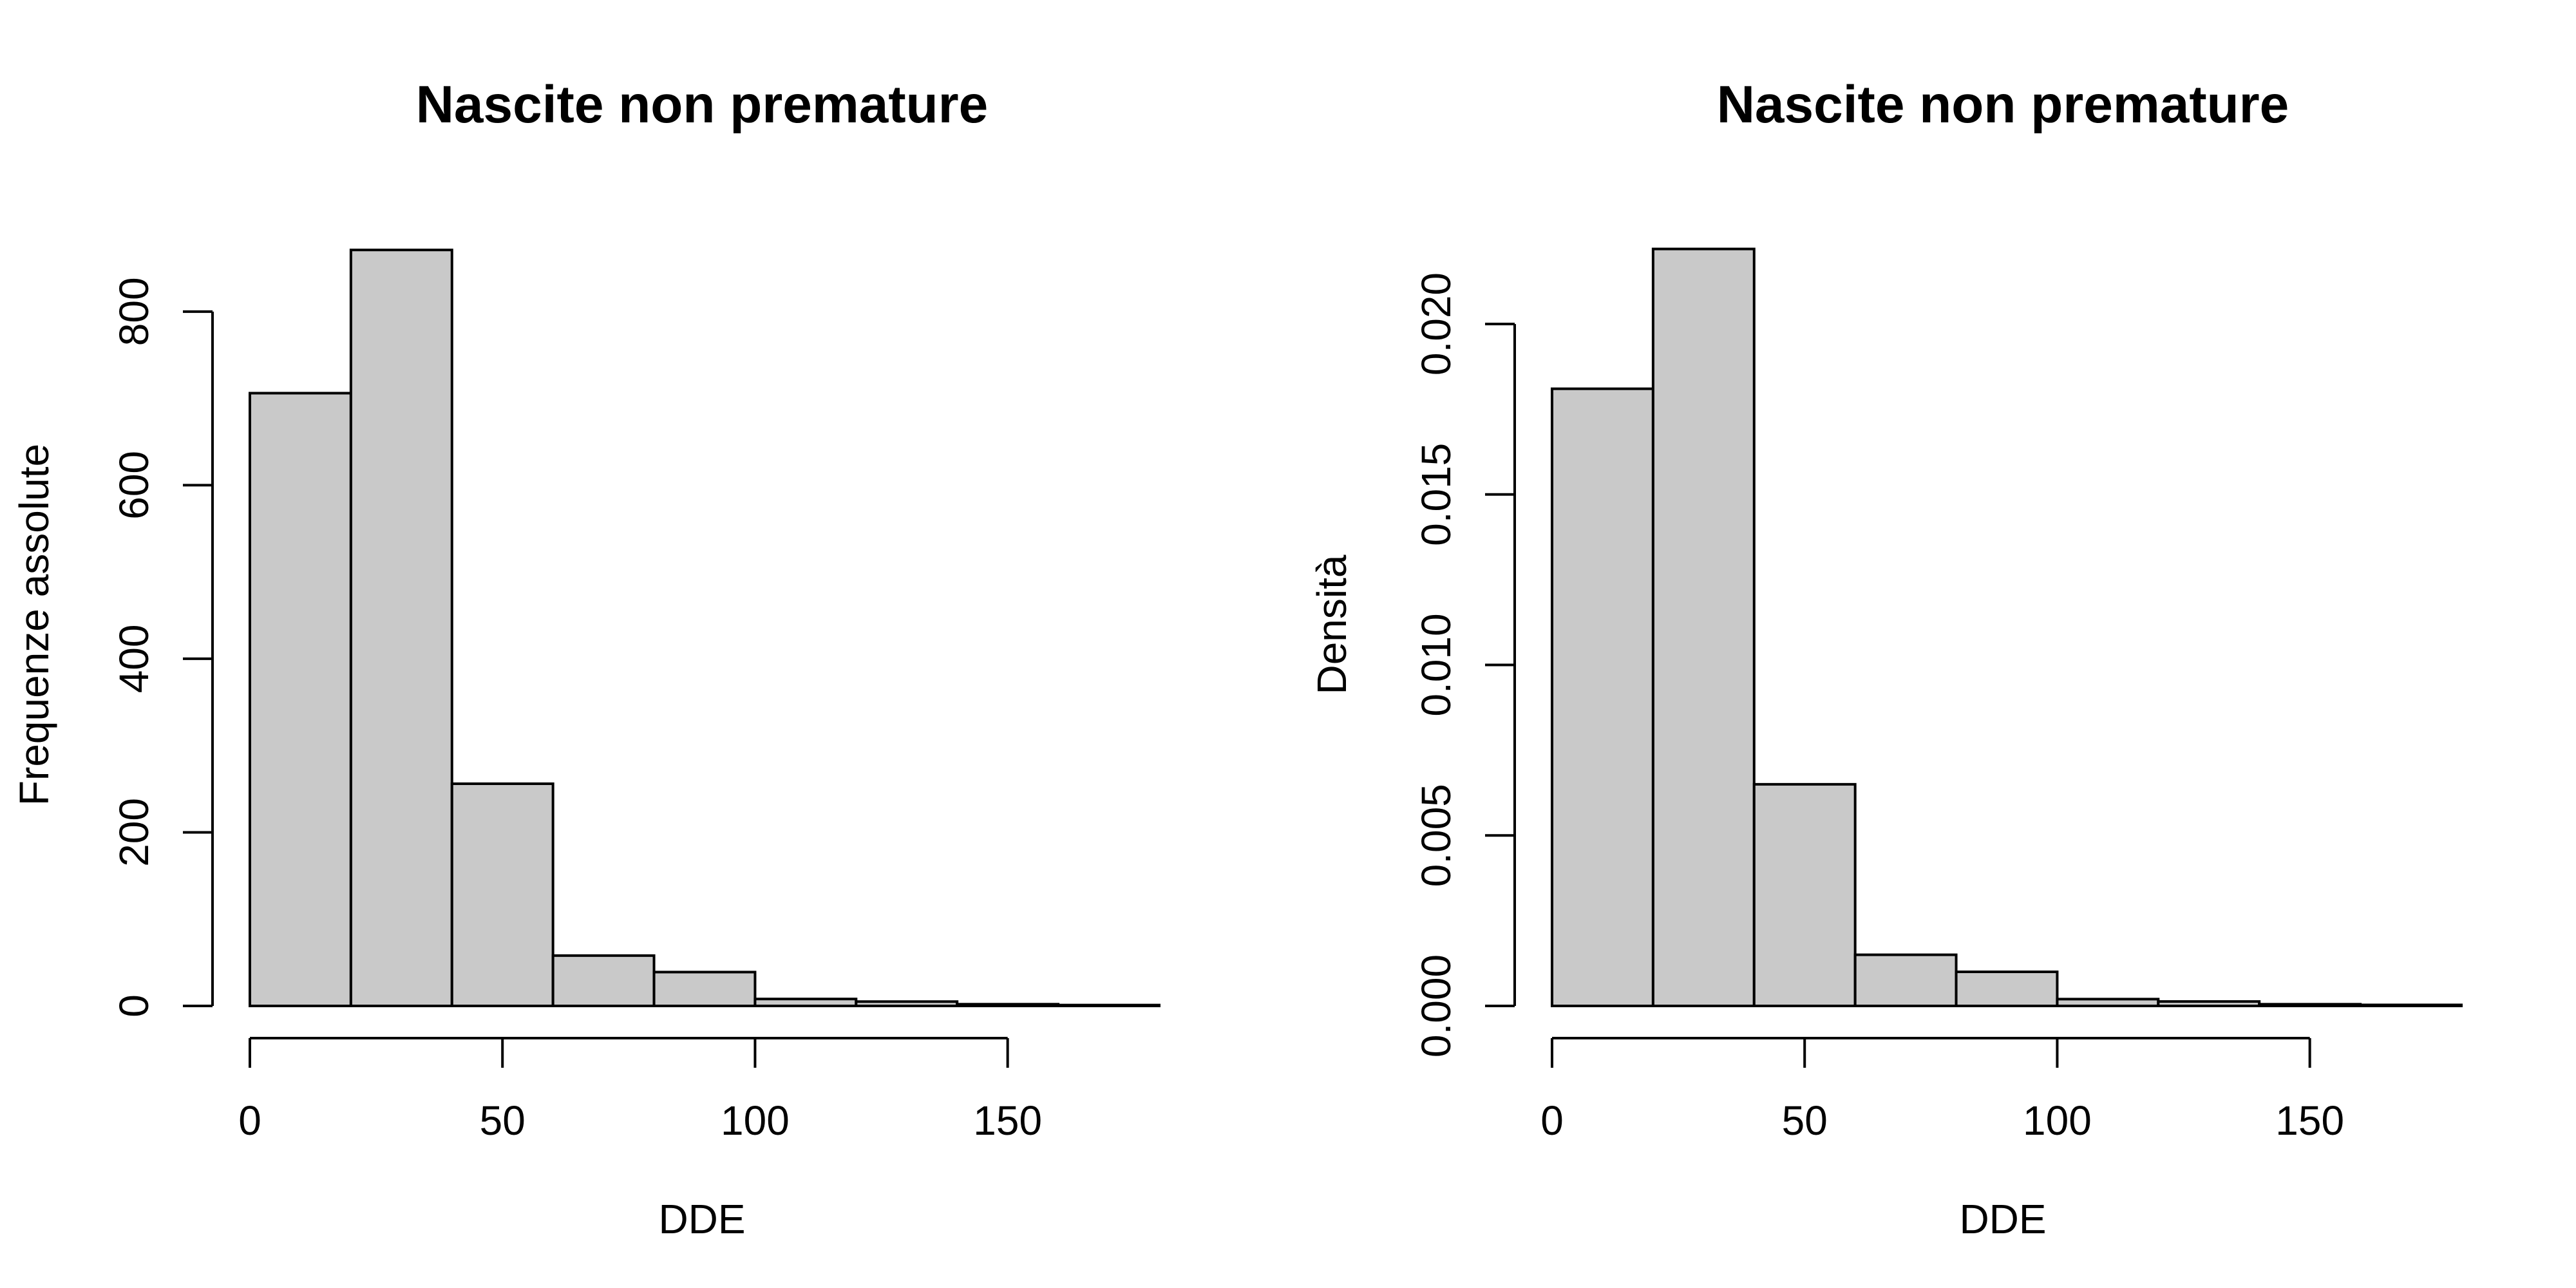 Image resolution: width=2576 pixels, height=1288 pixels. What do you see at coordinates (1436, 323) in the screenshot?
I see `y-tick-label: 0.020` at bounding box center [1436, 323].